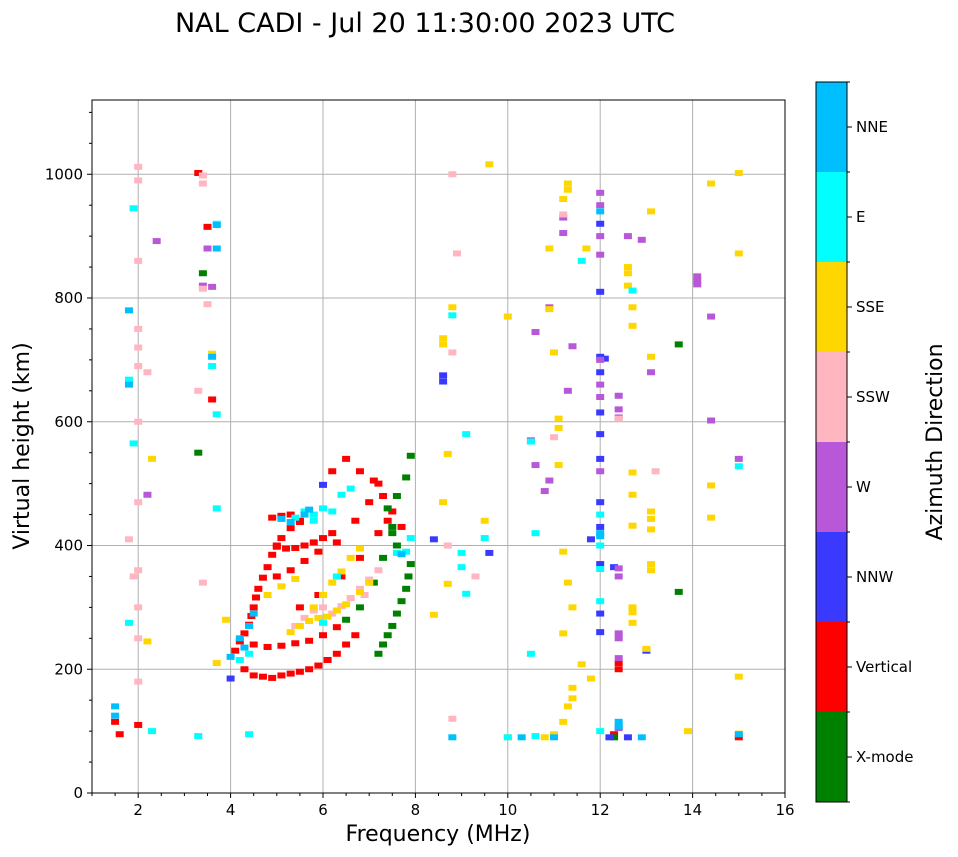 This screenshot has height=857, width=958. I want to click on x-tick-label: 12, so click(600, 810).